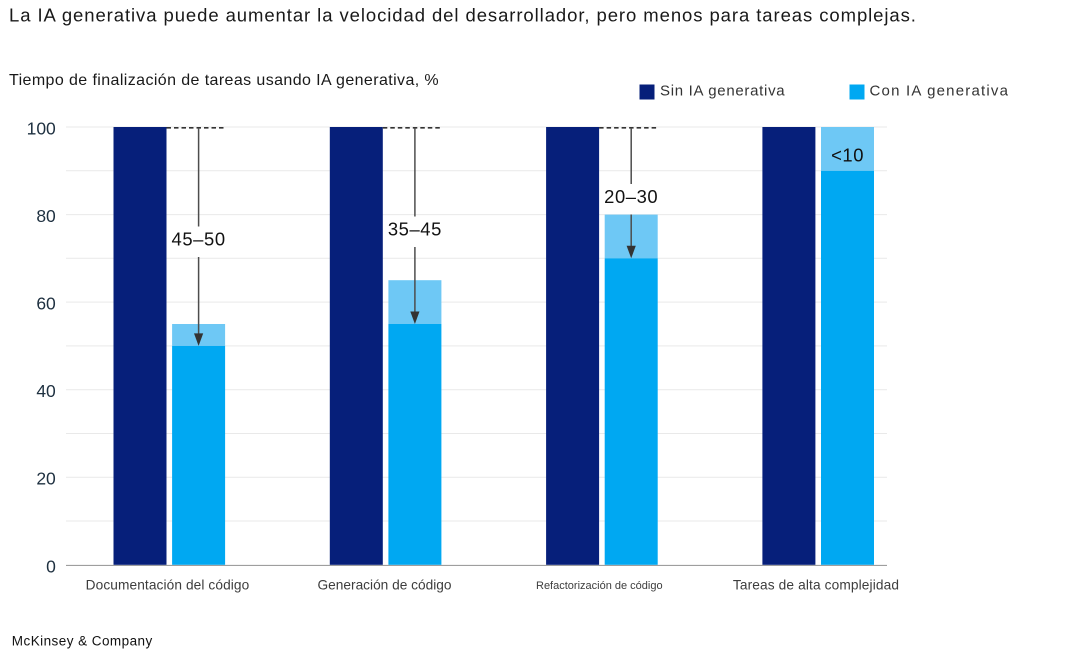 This screenshot has height=659, width=1067. Describe the element at coordinates (46, 391) in the screenshot. I see `svg-text: 40` at that location.